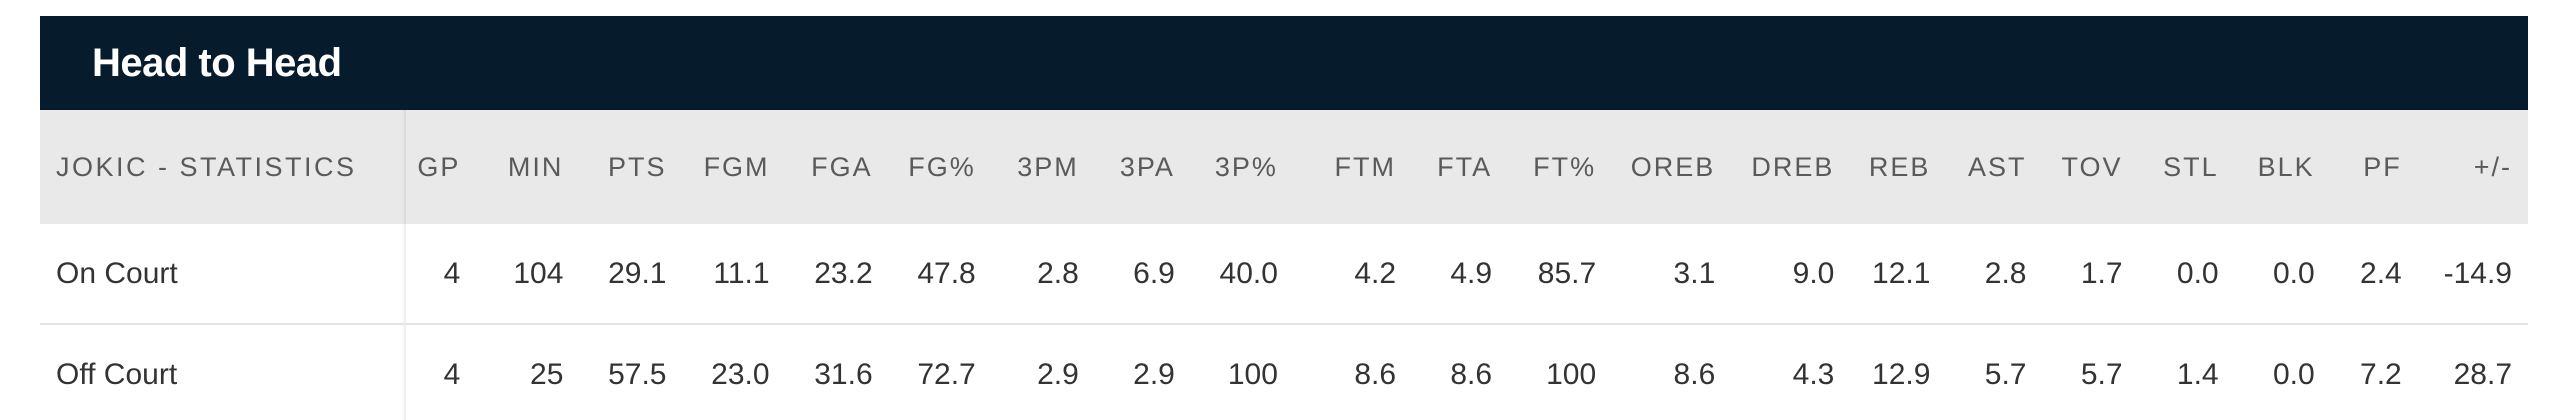 The image size is (2560, 420). Describe the element at coordinates (1567, 273) in the screenshot. I see `cell-ft-pct: 85.7` at that location.